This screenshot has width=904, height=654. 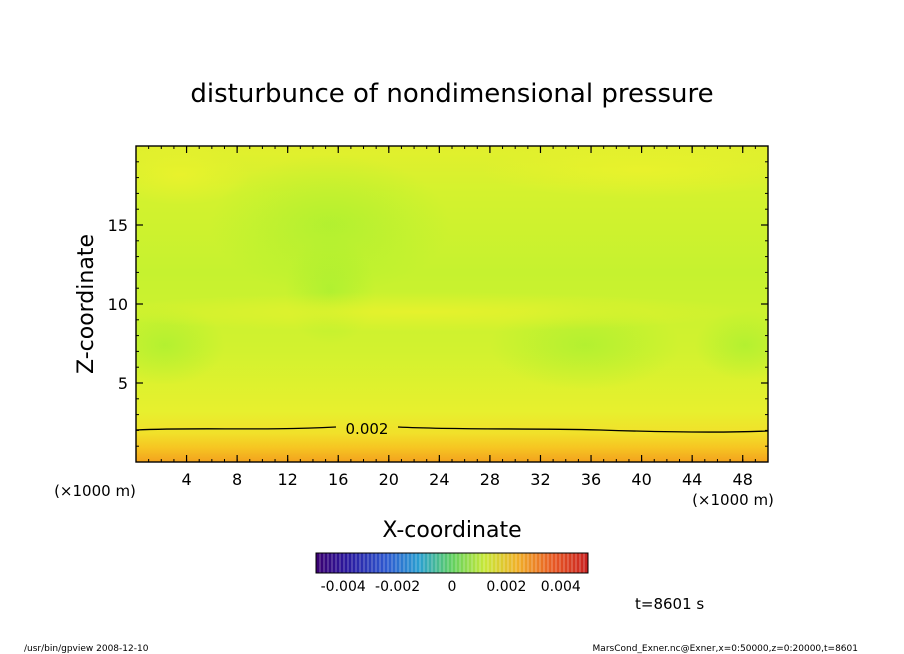 What do you see at coordinates (330, 225) in the screenshot?
I see `field-anomaly-upper-center` at bounding box center [330, 225].